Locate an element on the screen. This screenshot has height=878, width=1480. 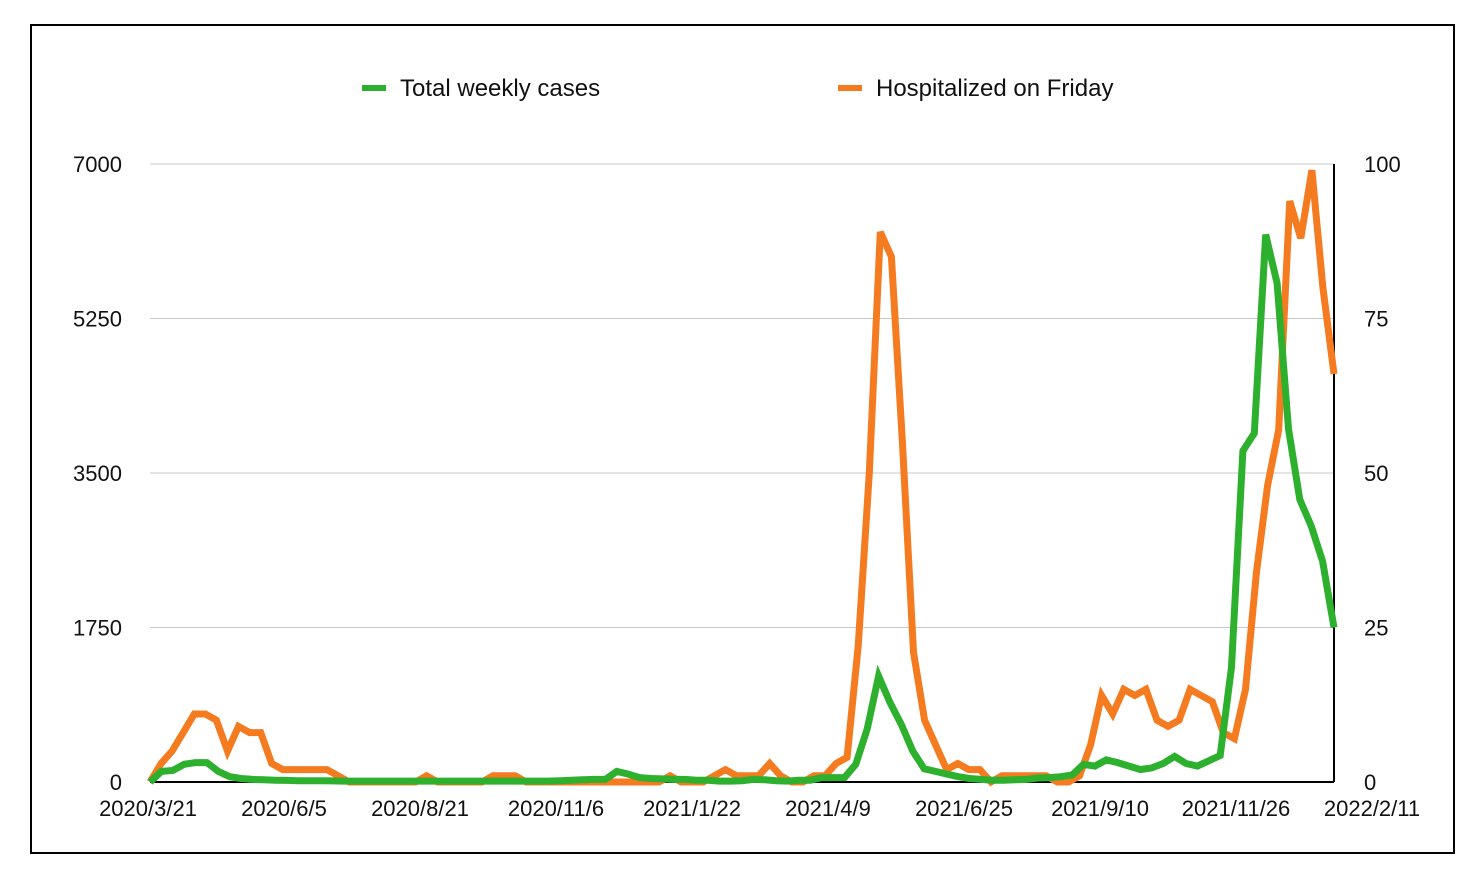
x-tick-2020-8-21: 2020/8/21 is located at coordinates (420, 808).